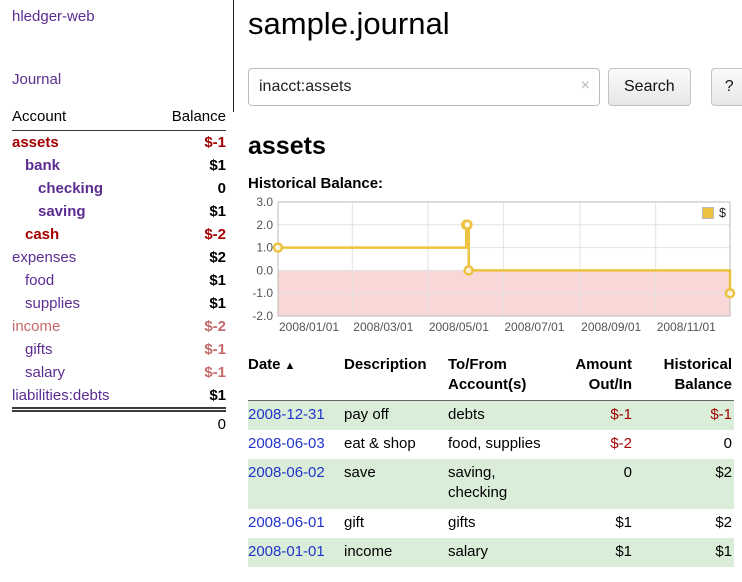  Describe the element at coordinates (44, 257) in the screenshot. I see `account-link-expenses: expenses` at that location.